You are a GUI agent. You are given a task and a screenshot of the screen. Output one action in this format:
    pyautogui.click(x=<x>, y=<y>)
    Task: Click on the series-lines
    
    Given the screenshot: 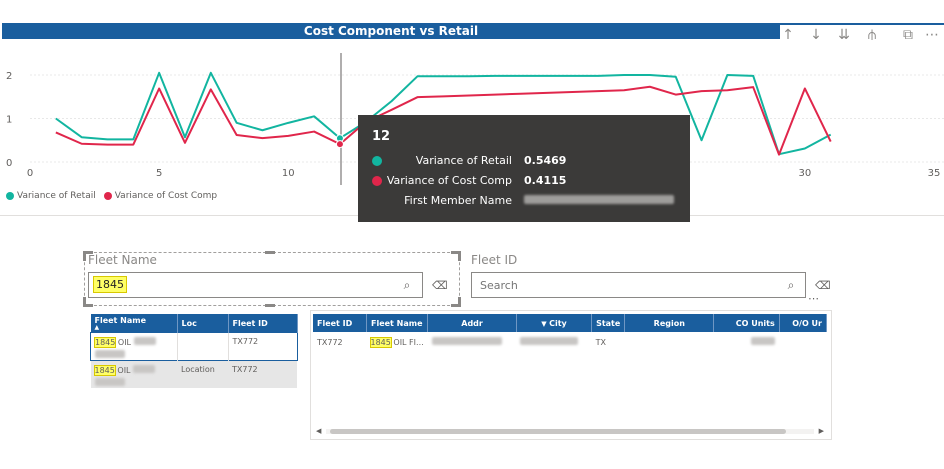 What is the action you would take?
    pyautogui.click(x=443, y=113)
    